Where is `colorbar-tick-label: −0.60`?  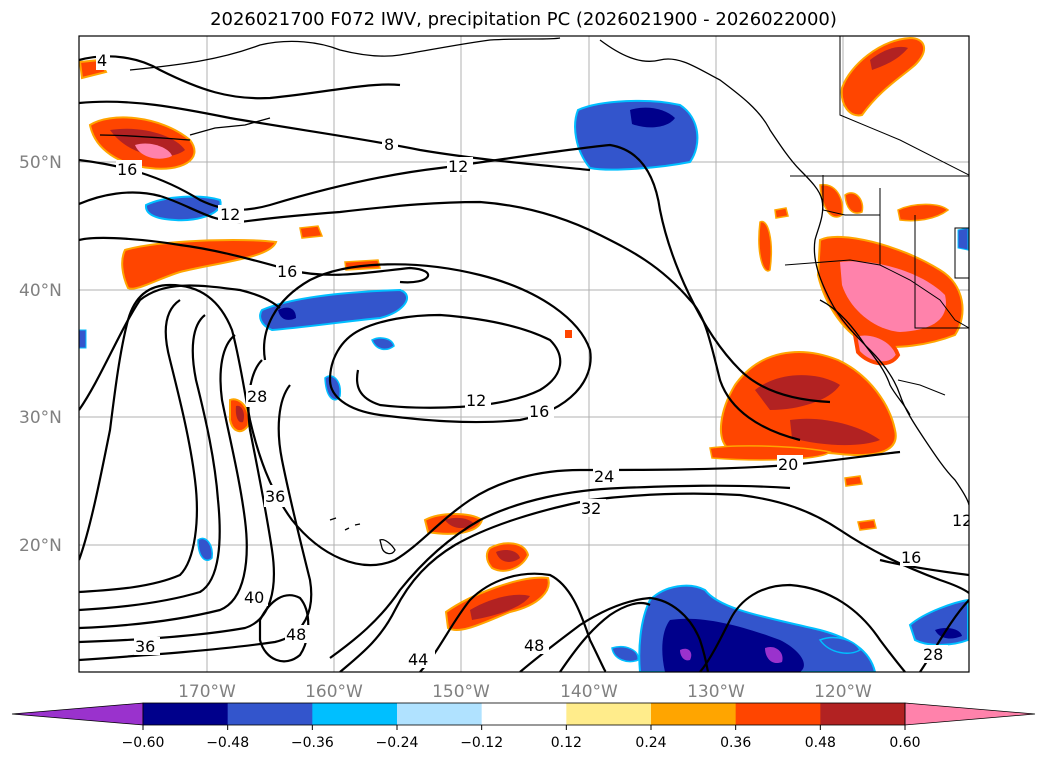
colorbar-tick-label: −0.60 is located at coordinates (143, 743).